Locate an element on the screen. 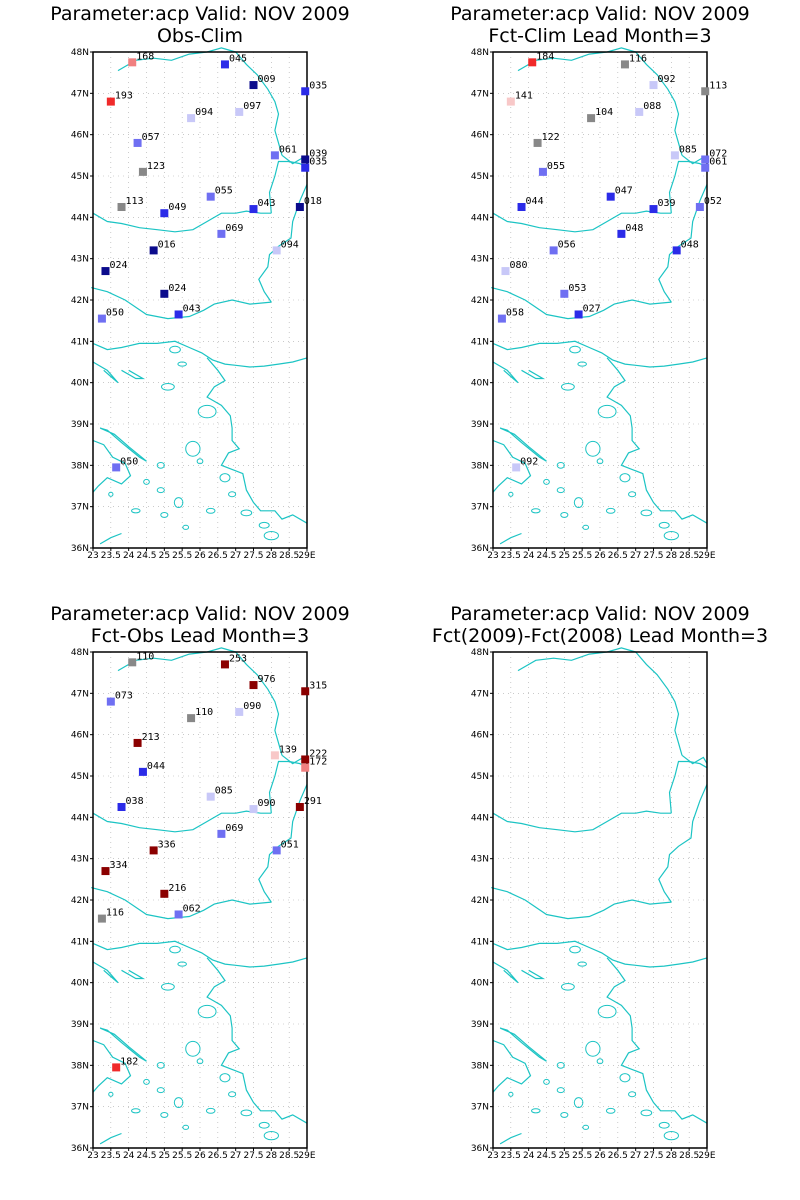 The height and width of the screenshot is (1200, 800). station-value-label: 080 is located at coordinates (518, 265).